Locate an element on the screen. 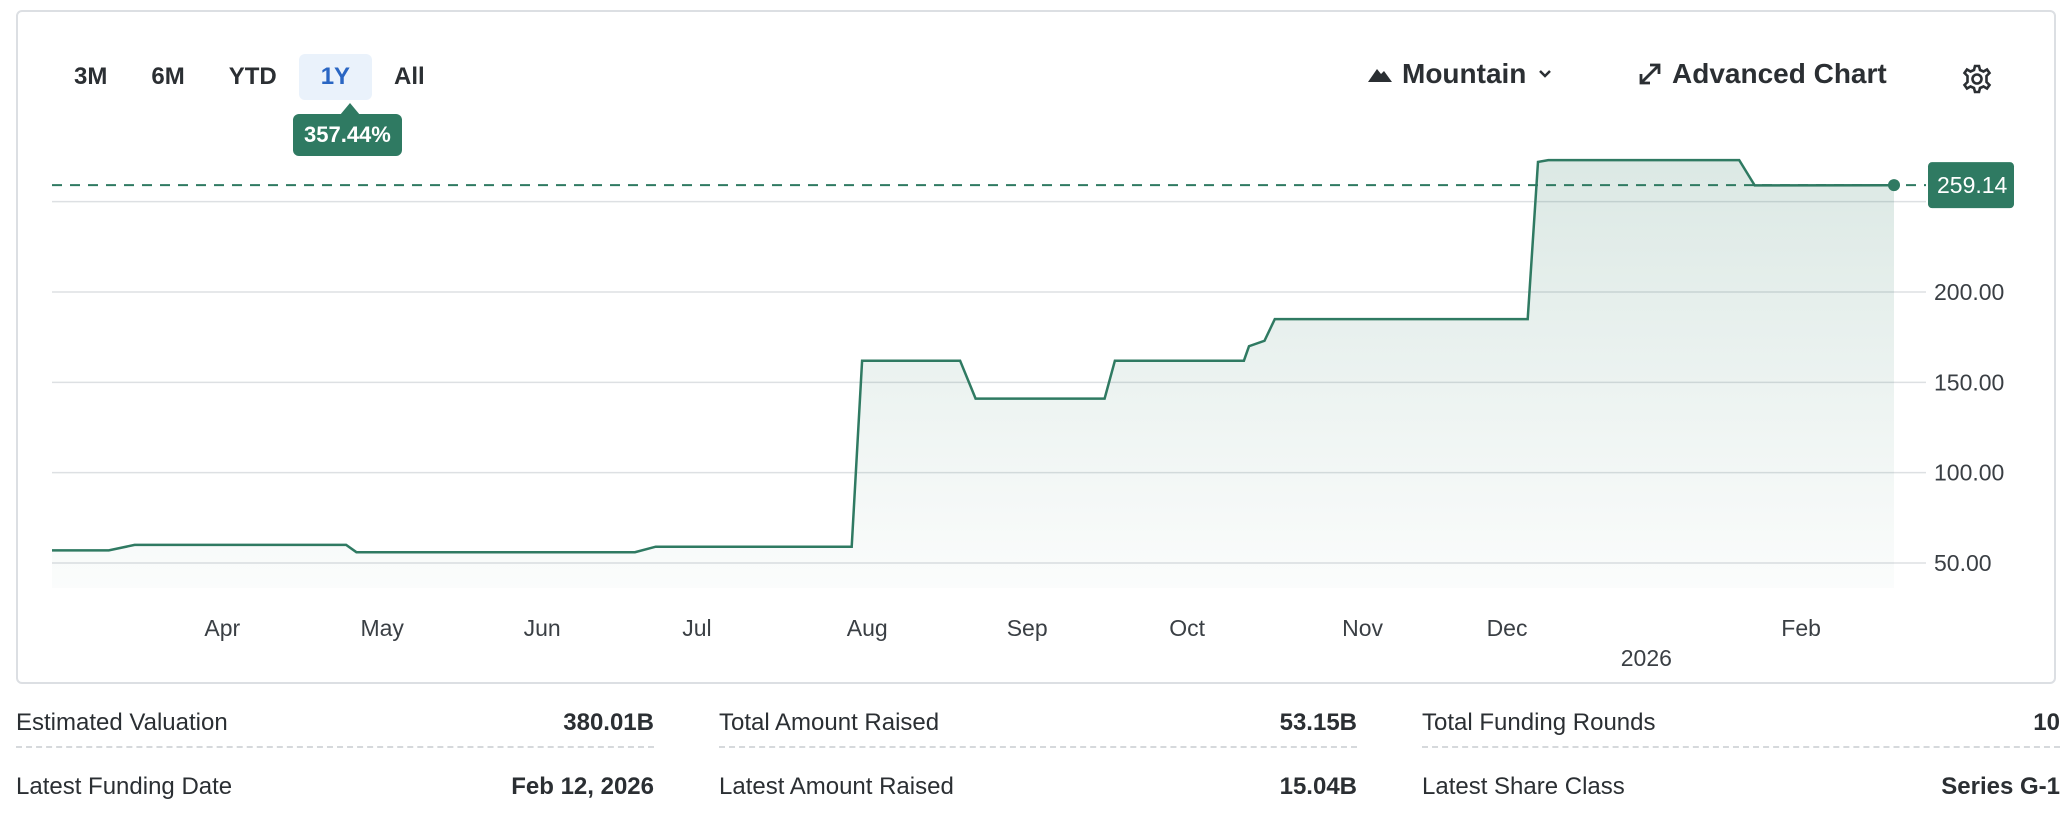  range-1y-button: 1Y is located at coordinates (335, 77).